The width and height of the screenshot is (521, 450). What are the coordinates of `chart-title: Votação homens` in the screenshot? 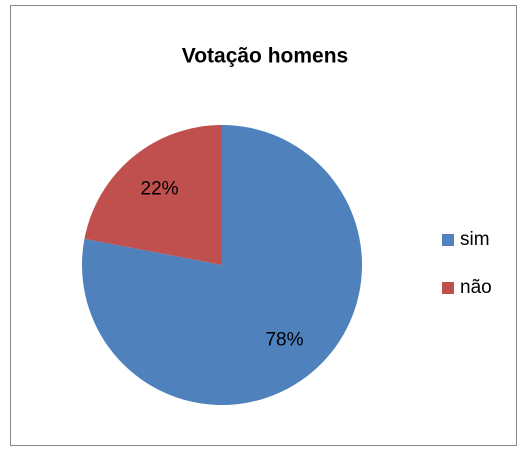 It's located at (265, 56).